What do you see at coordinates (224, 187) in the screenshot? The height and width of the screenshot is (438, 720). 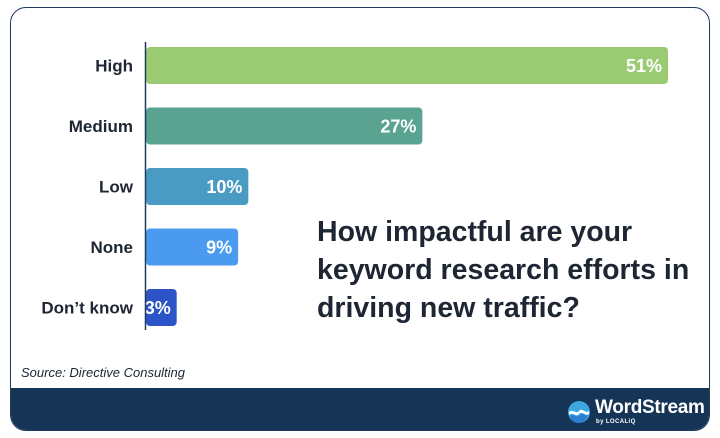 I see `value-label: 10%` at bounding box center [224, 187].